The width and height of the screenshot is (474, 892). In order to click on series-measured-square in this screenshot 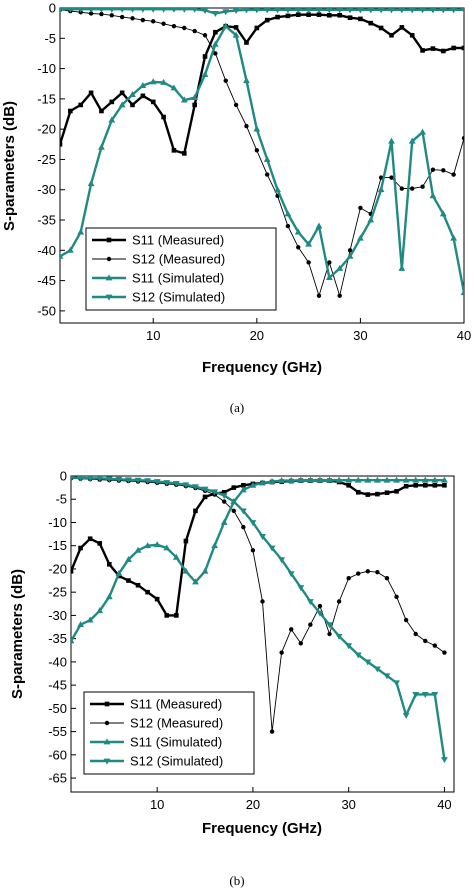, I will do `click(259, 548)`.